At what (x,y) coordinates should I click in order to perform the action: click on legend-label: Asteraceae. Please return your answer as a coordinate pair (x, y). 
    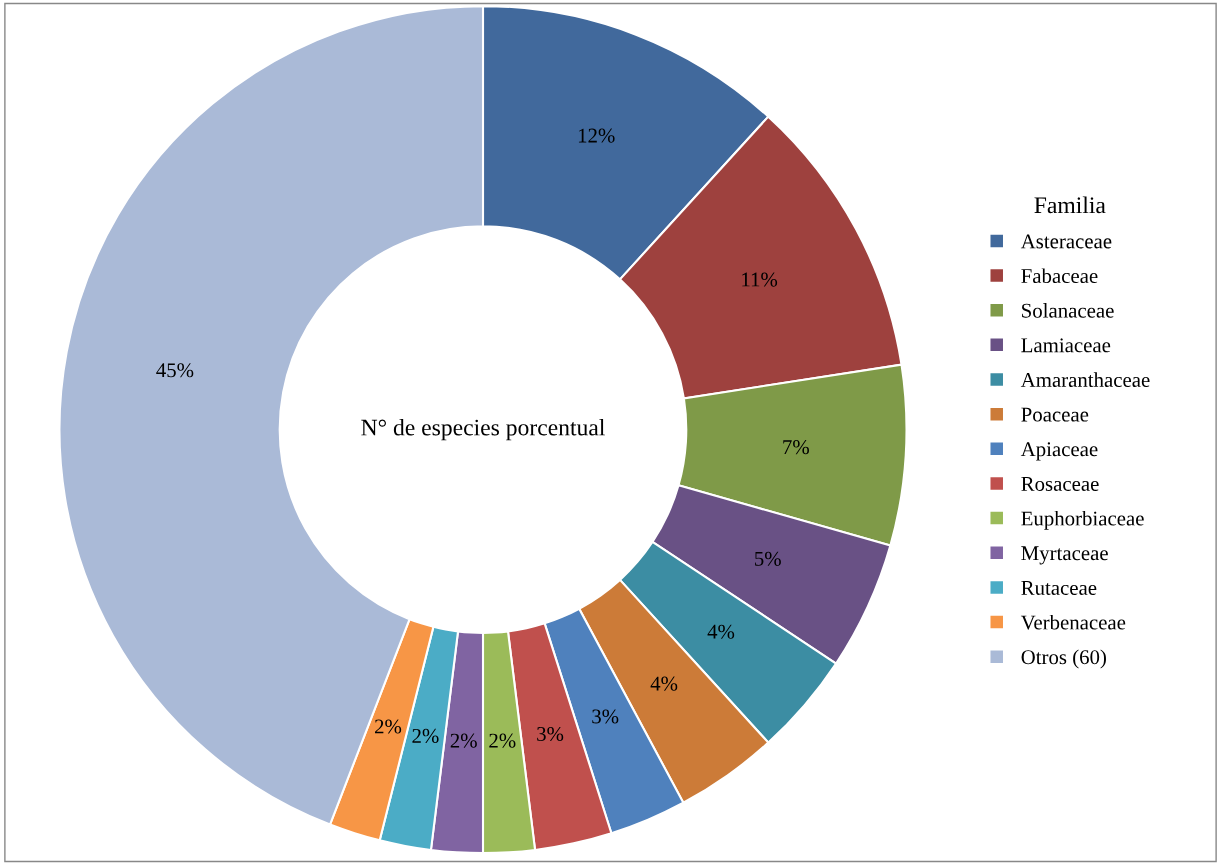
    Looking at the image, I should click on (1066, 241).